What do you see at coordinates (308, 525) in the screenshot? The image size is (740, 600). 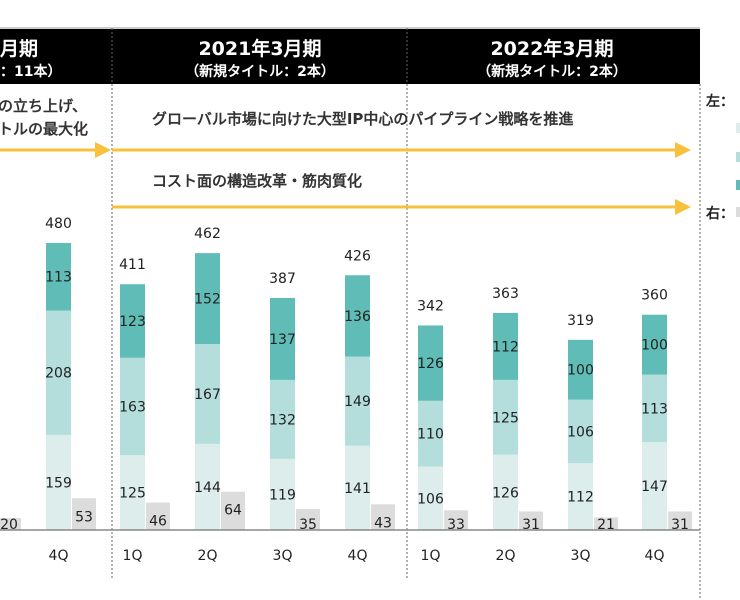 I see `right-bar-value-label: 35` at bounding box center [308, 525].